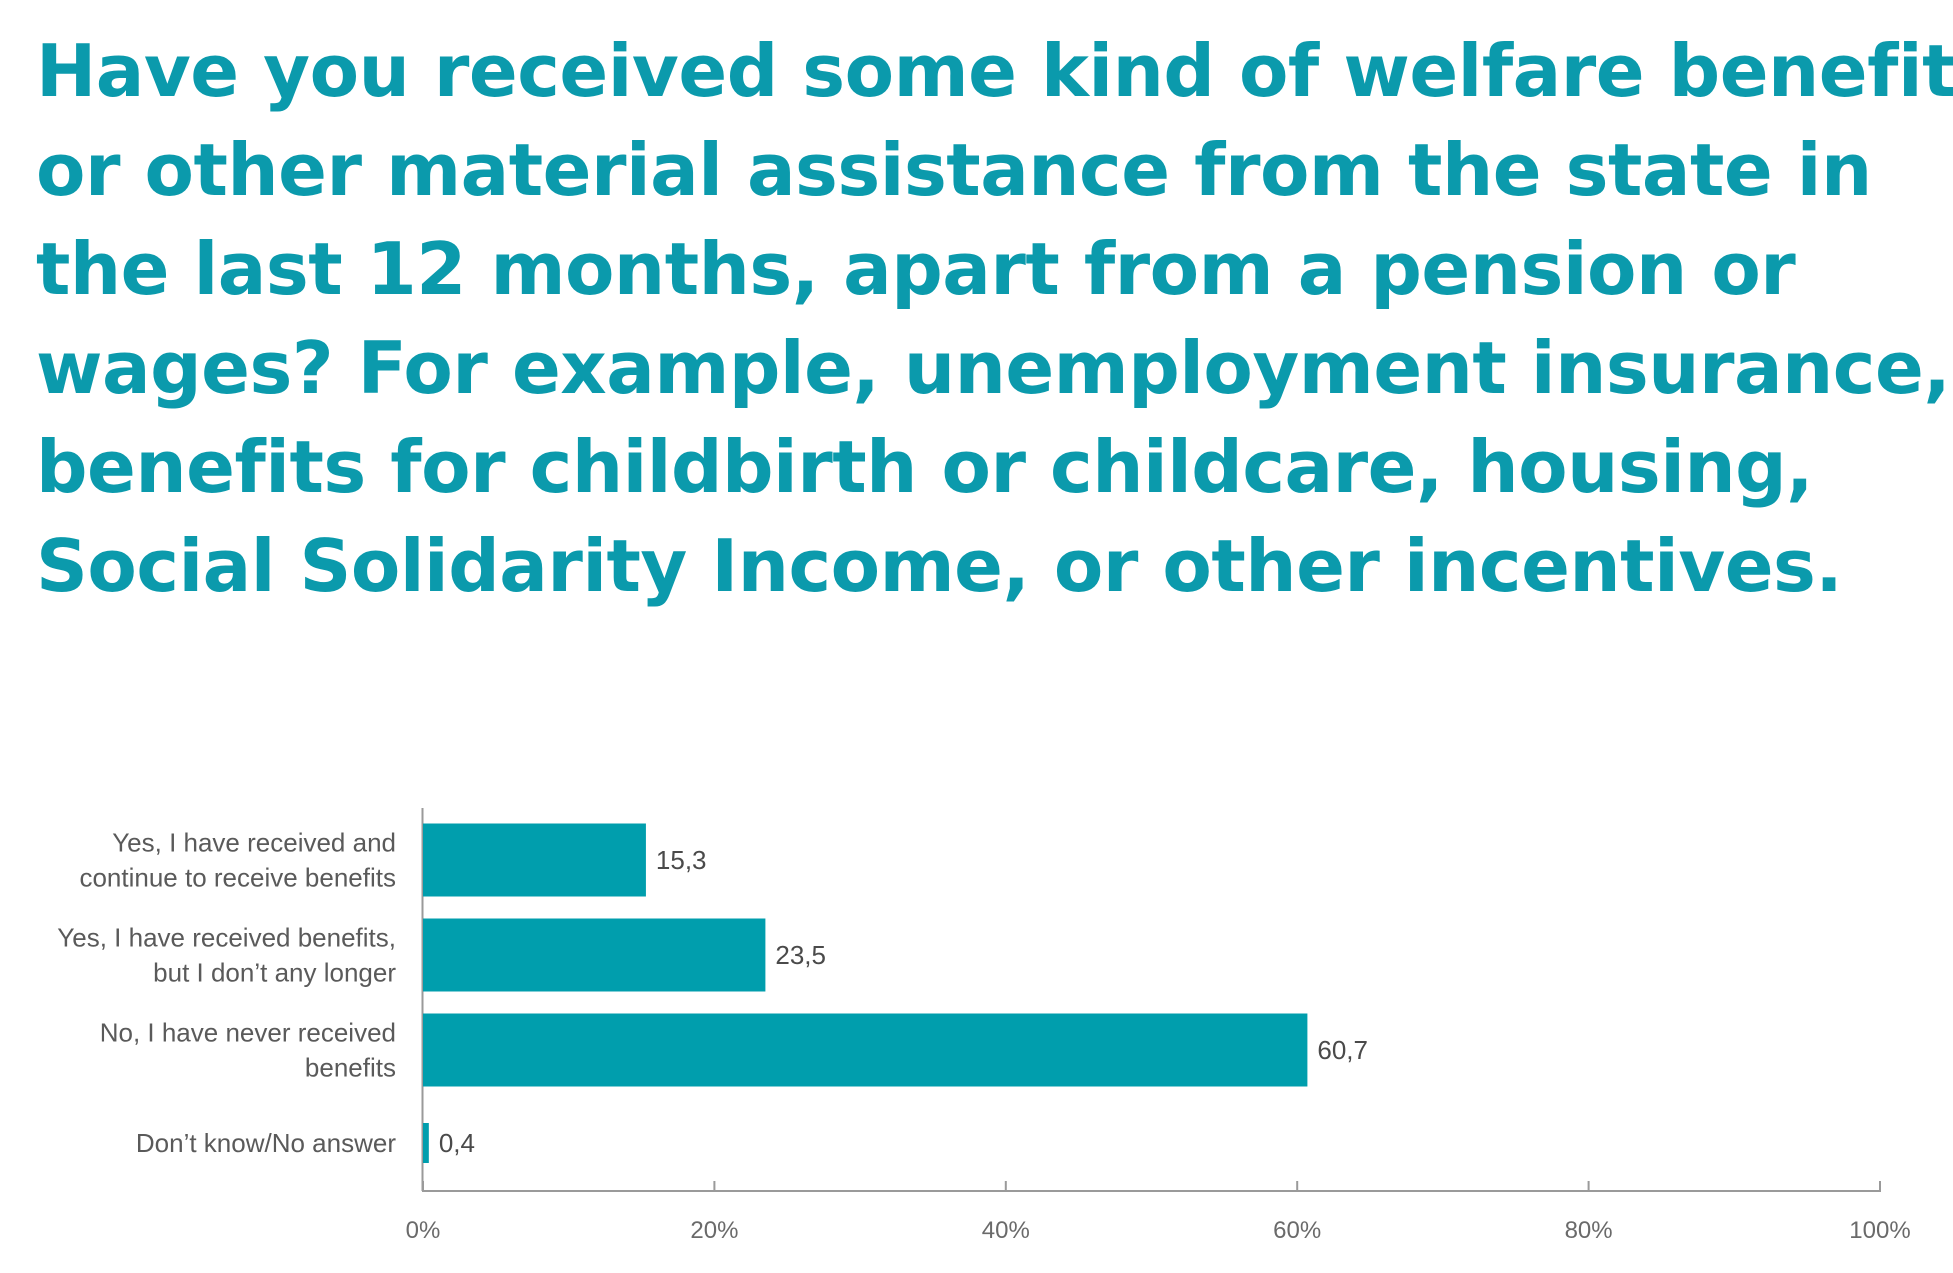 This screenshot has height=1273, width=1953. I want to click on x-tick-label: 100%, so click(1879, 1230).